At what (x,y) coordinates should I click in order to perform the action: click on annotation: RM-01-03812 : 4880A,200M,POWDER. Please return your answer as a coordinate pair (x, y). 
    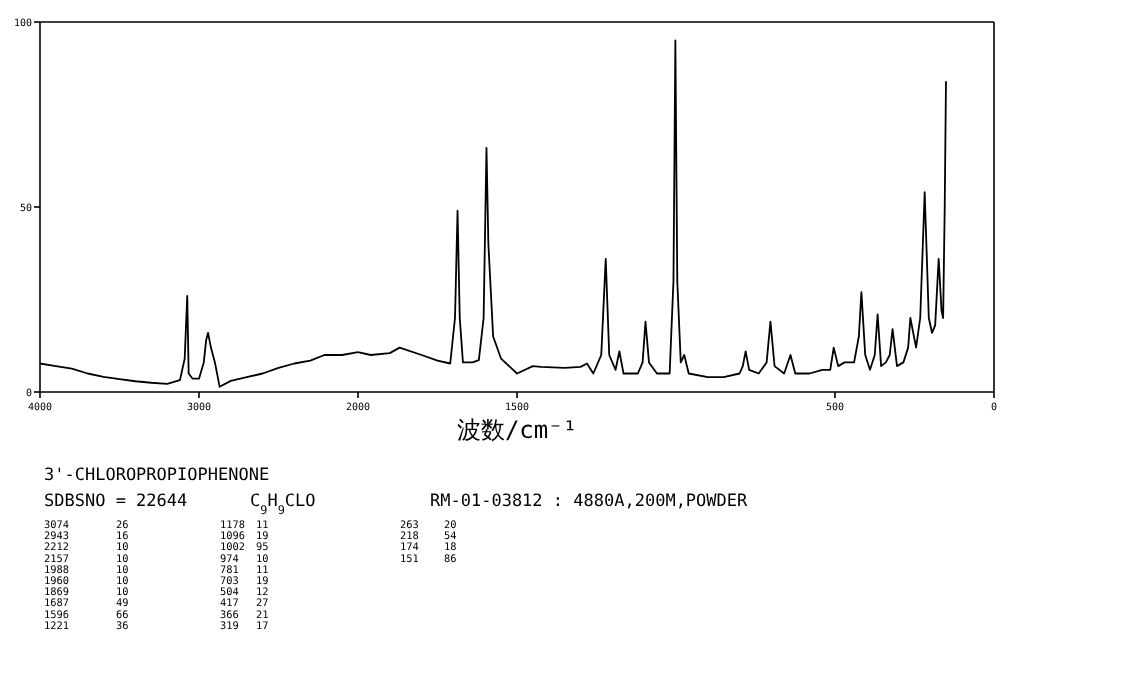
    Looking at the image, I should click on (589, 502).